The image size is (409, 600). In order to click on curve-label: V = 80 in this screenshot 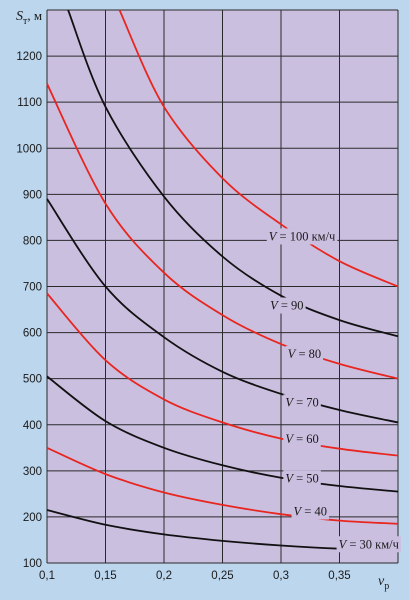, I will do `click(304, 354)`.